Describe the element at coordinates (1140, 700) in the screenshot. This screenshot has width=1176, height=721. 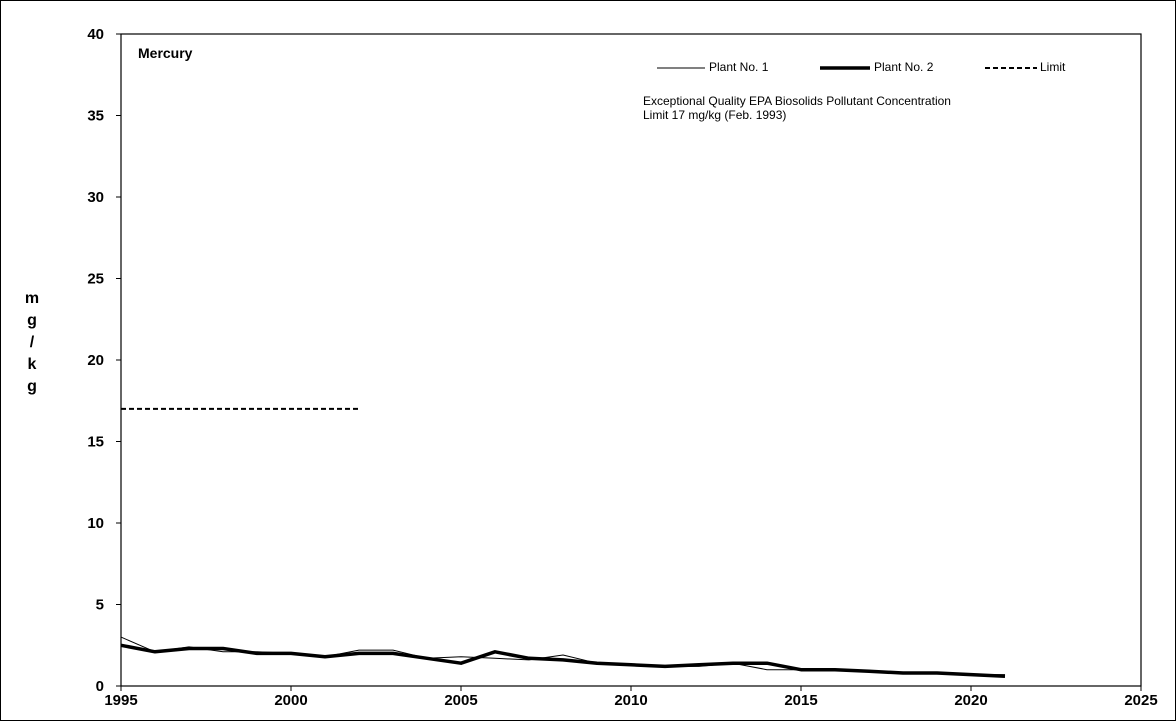
I see `x-tick-label: 2025` at that location.